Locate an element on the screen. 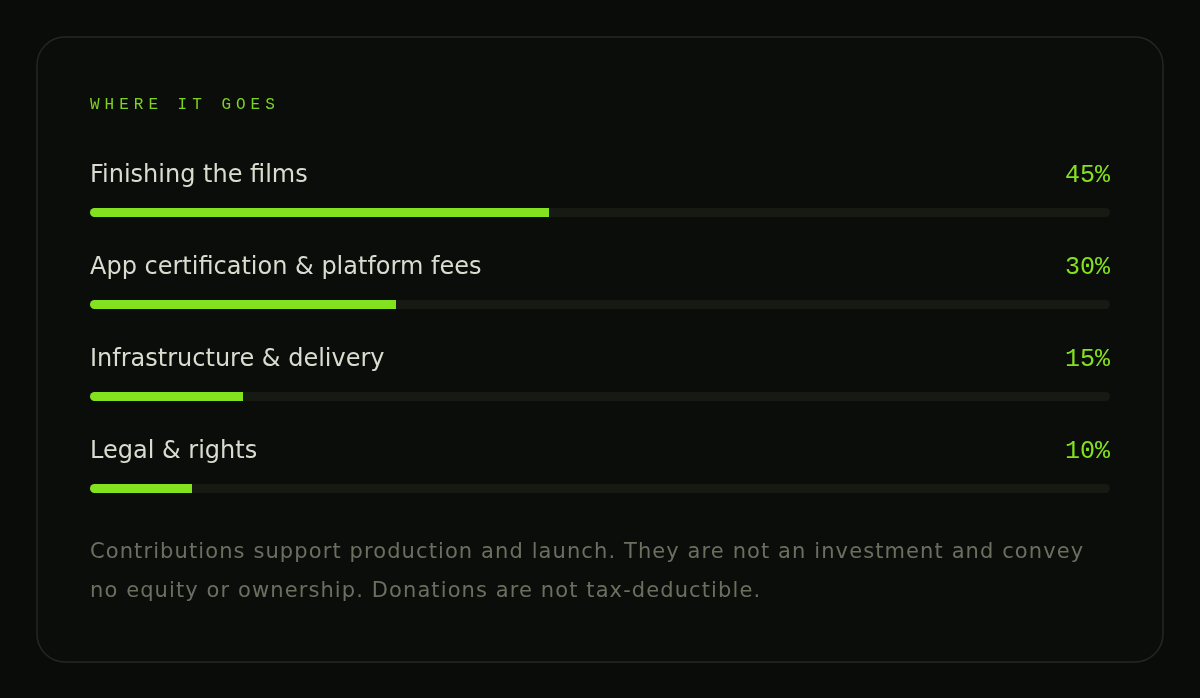 This screenshot has height=698, width=1200. data-label: 15% is located at coordinates (1087, 359).